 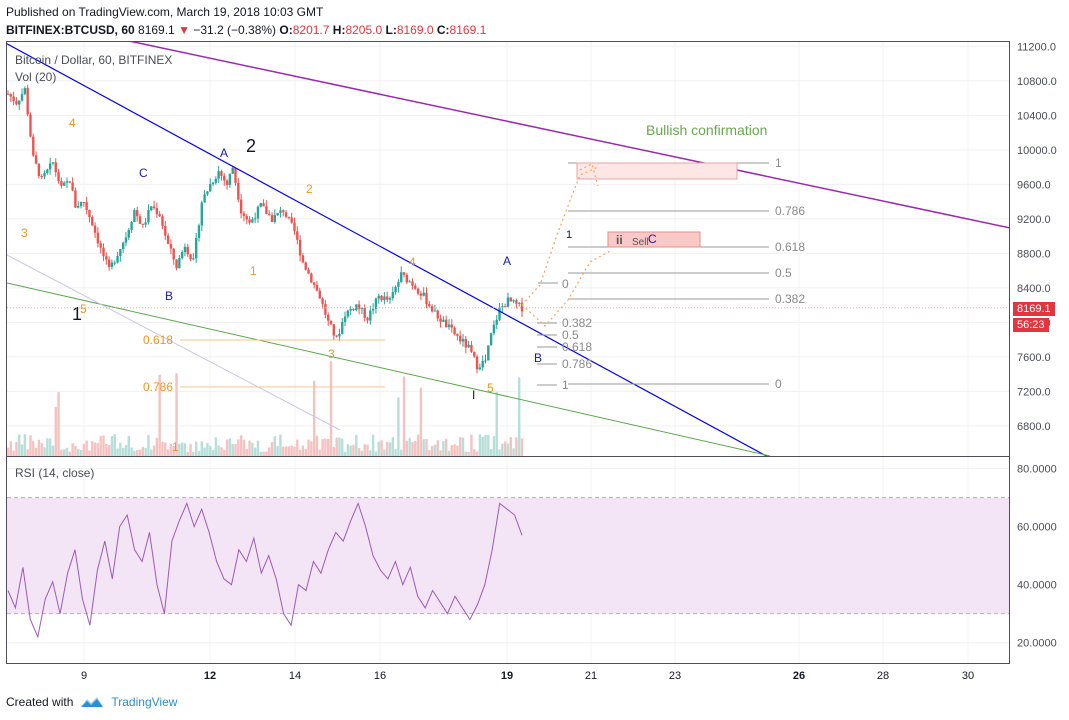 What do you see at coordinates (508, 456) in the screenshot?
I see `pane-separator` at bounding box center [508, 456].